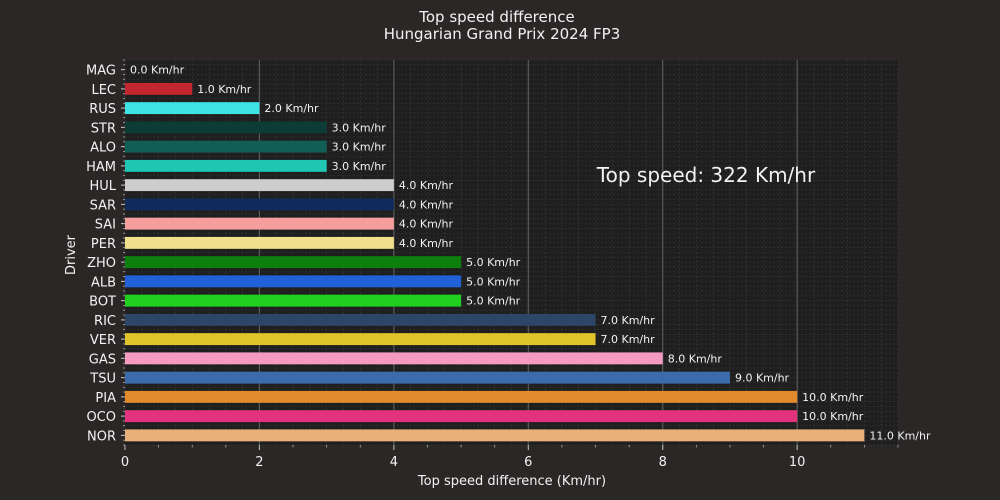 Image resolution: width=1000 pixels, height=500 pixels. I want to click on y-tick-label: VER, so click(103, 340).